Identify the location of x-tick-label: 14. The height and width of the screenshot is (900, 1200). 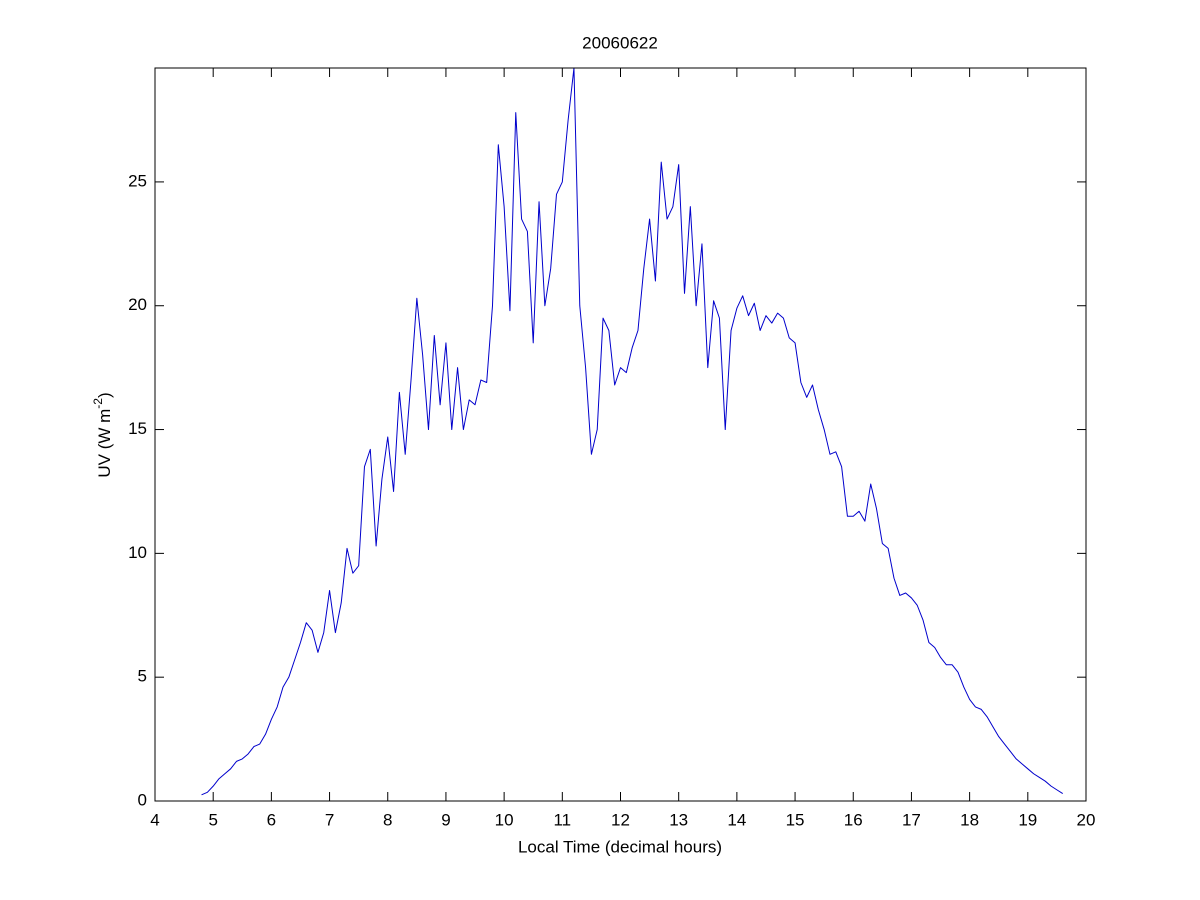
(736, 819).